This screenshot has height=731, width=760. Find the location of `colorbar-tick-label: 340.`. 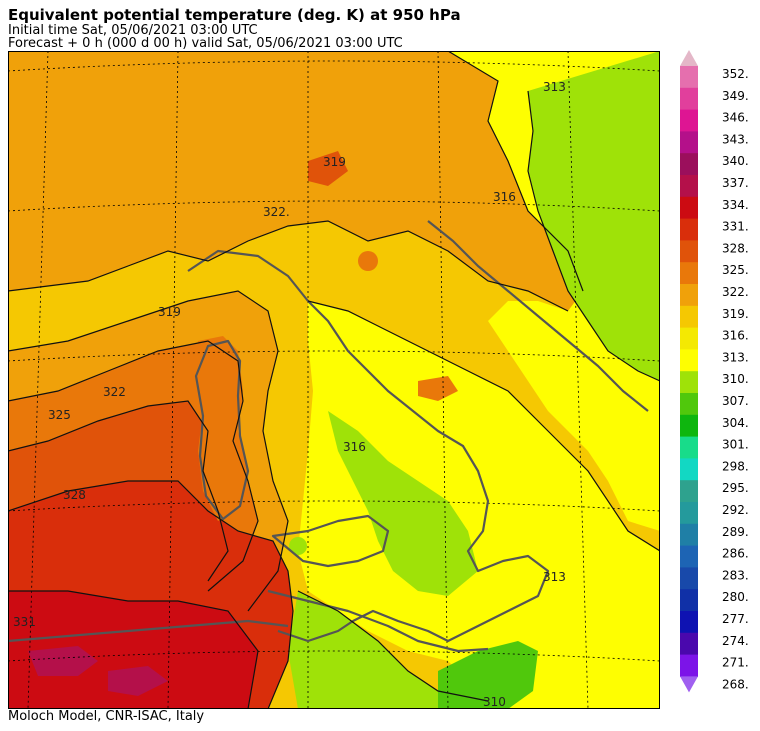

colorbar-tick-label: 340. is located at coordinates (735, 161).